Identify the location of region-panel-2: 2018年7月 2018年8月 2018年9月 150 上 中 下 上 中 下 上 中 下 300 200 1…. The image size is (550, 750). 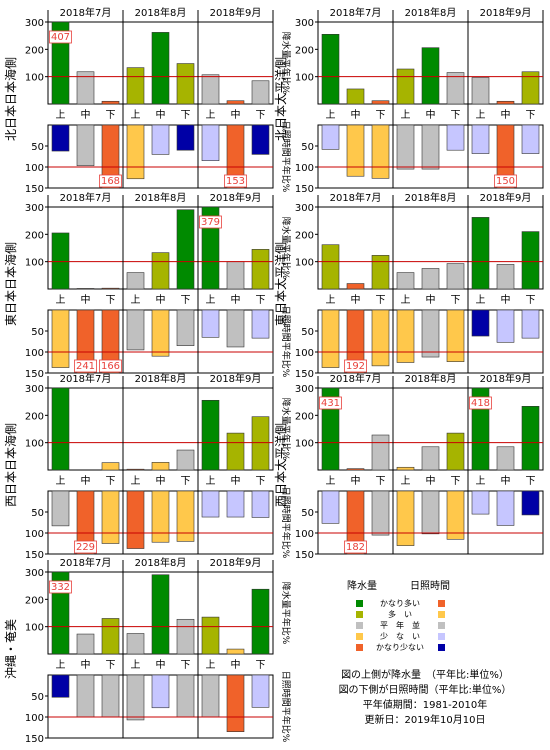
(408, 100).